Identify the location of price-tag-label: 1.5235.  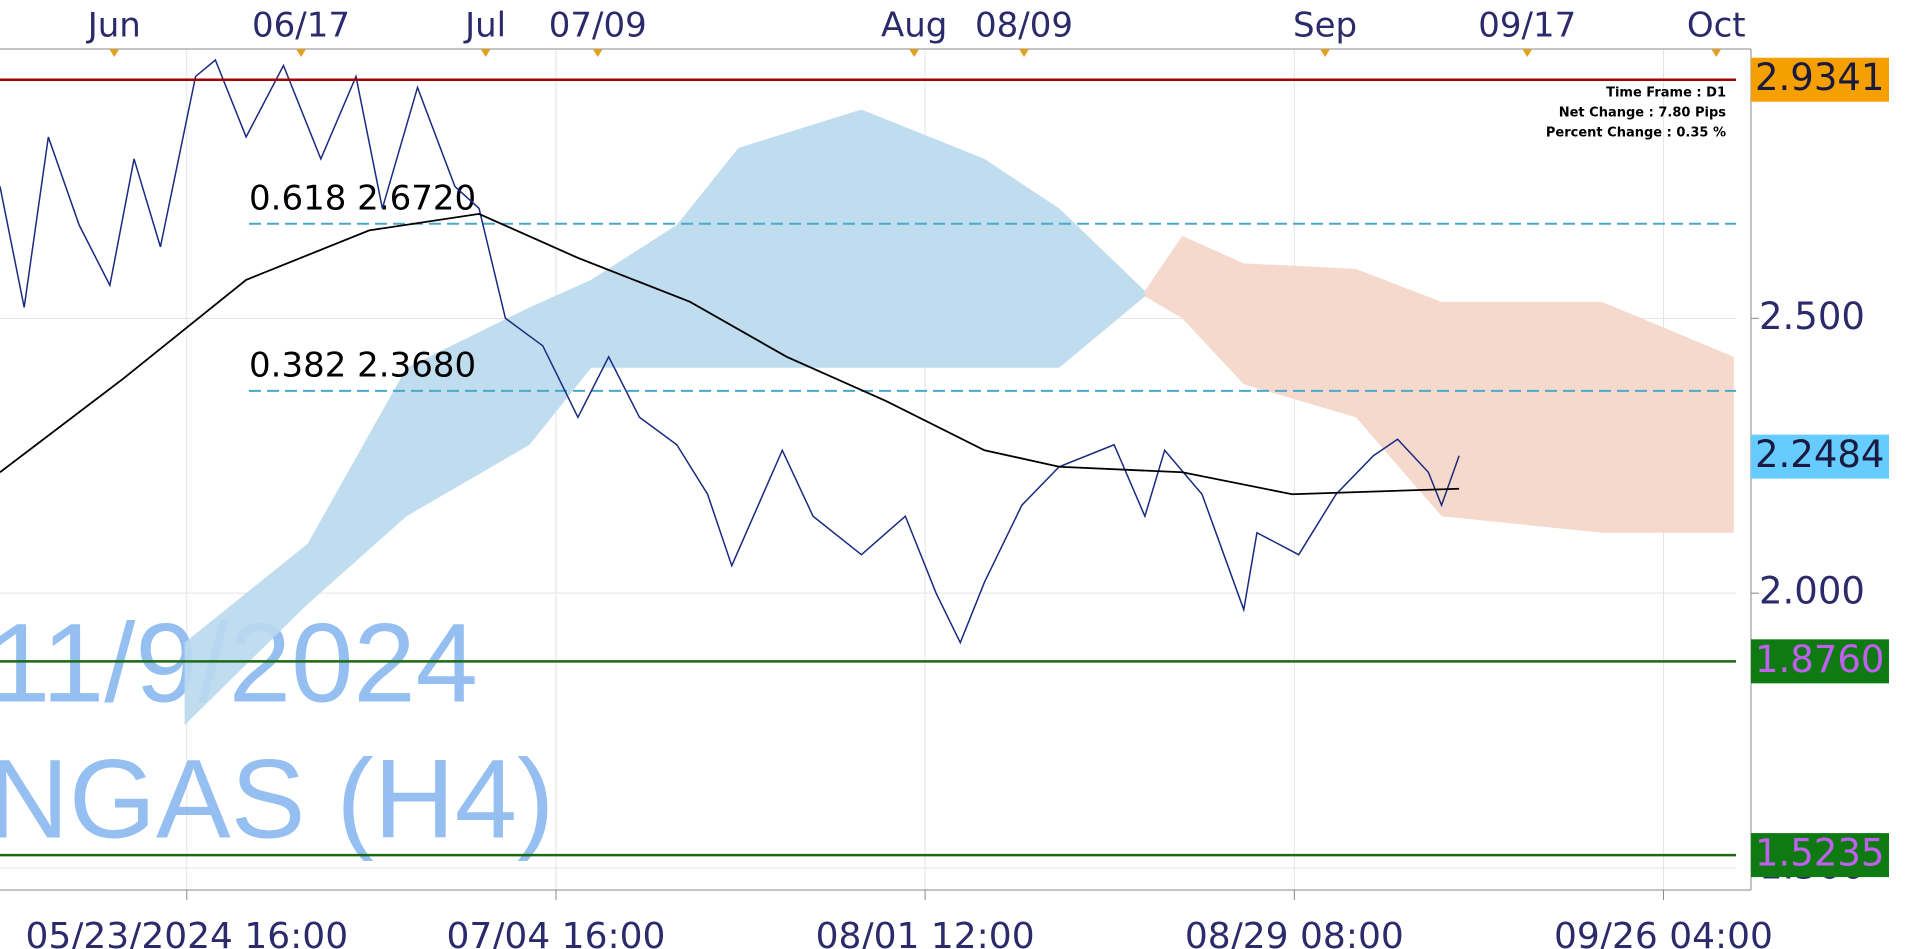
(1819, 853).